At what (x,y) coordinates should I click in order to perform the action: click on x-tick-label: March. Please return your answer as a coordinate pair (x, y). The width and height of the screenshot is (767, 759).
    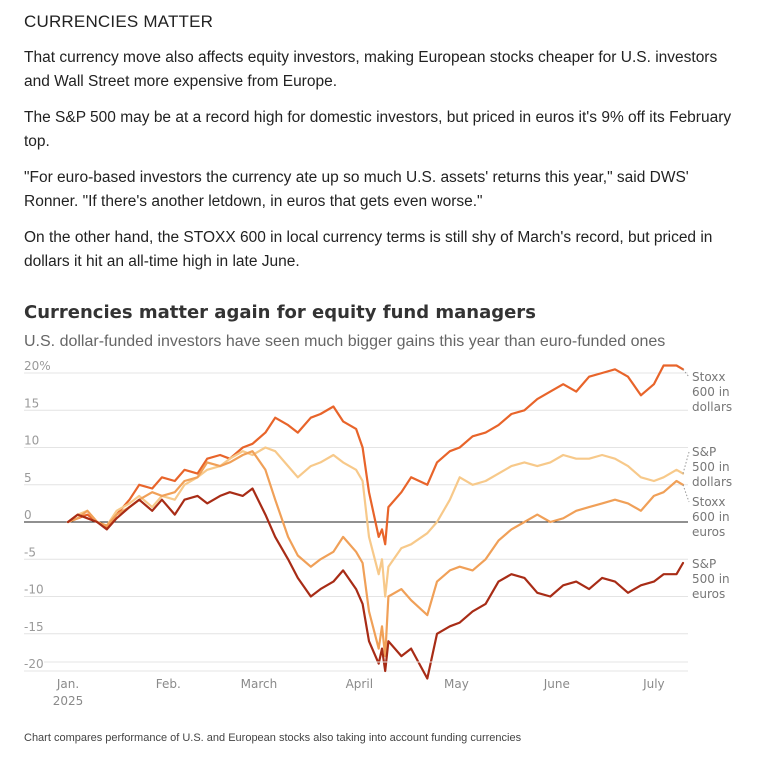
    Looking at the image, I should click on (259, 684).